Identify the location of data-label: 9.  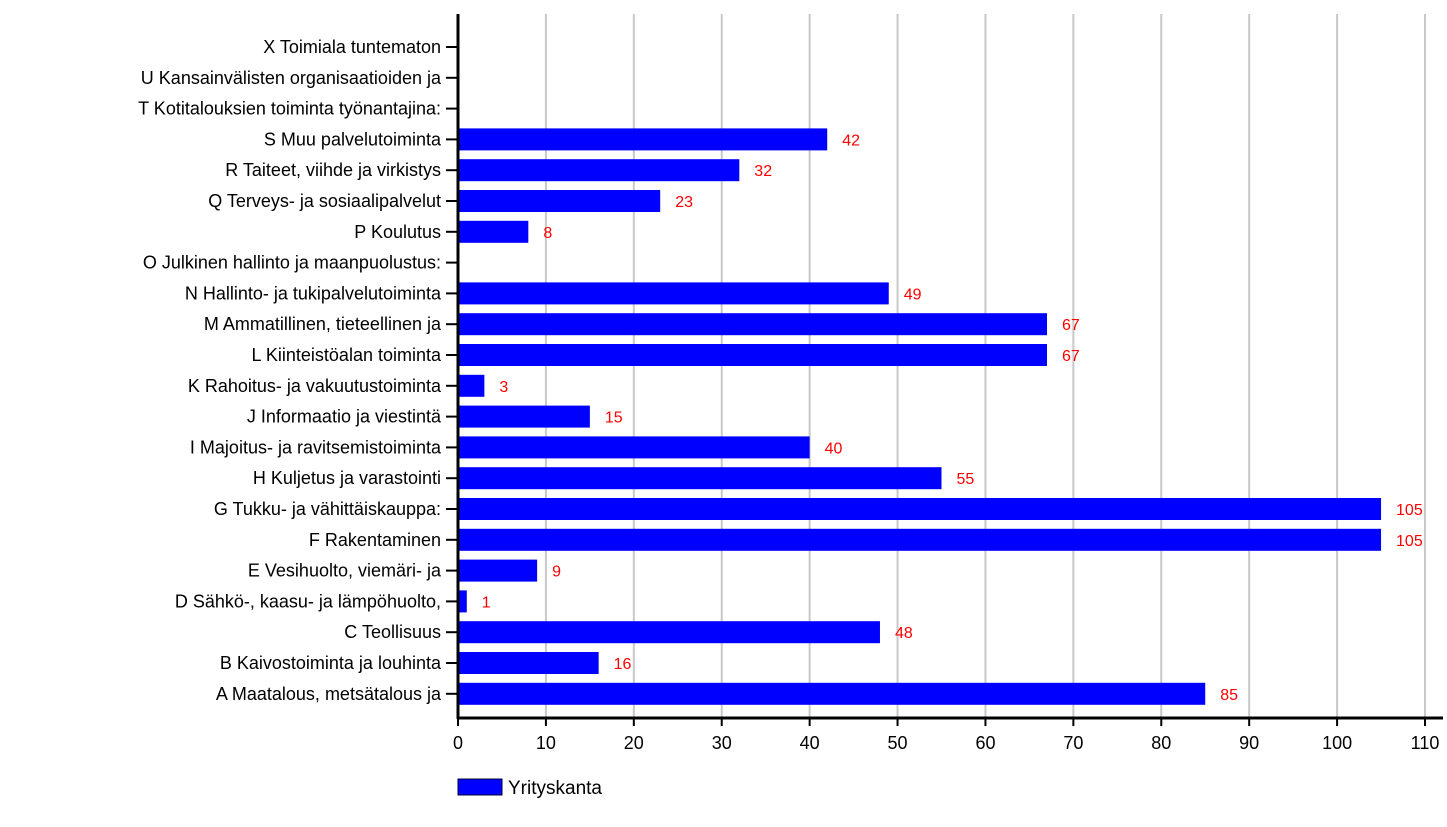
(556, 572).